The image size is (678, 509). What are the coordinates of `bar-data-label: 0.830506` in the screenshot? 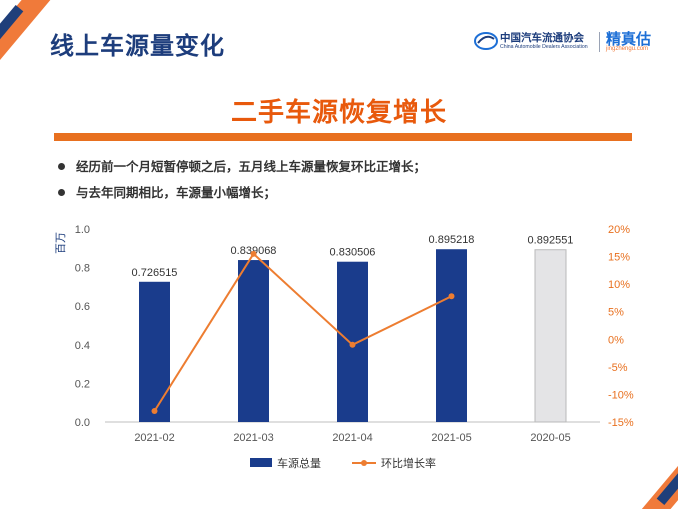 It's located at (353, 253).